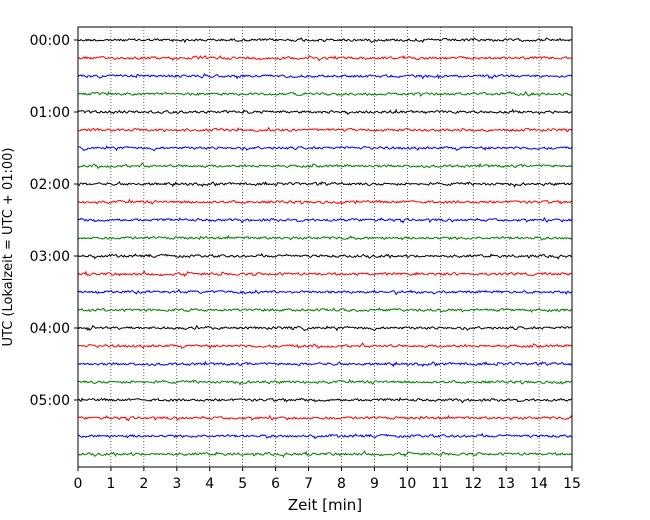  Describe the element at coordinates (50, 329) in the screenshot. I see `y-tick-label: 04:00` at that location.